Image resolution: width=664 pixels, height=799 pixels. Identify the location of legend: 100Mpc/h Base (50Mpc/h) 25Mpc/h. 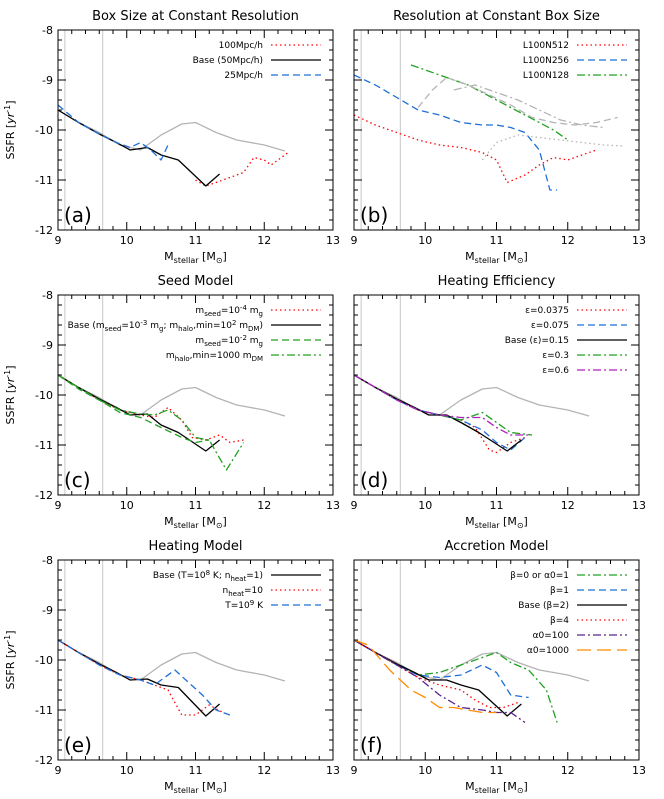
(257, 61).